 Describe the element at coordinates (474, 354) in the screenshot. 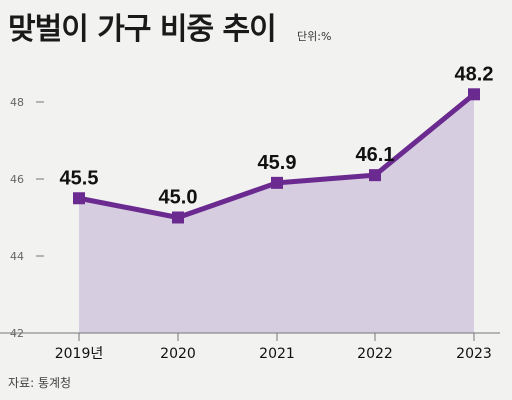

I see `x-tick-label: 2023` at that location.